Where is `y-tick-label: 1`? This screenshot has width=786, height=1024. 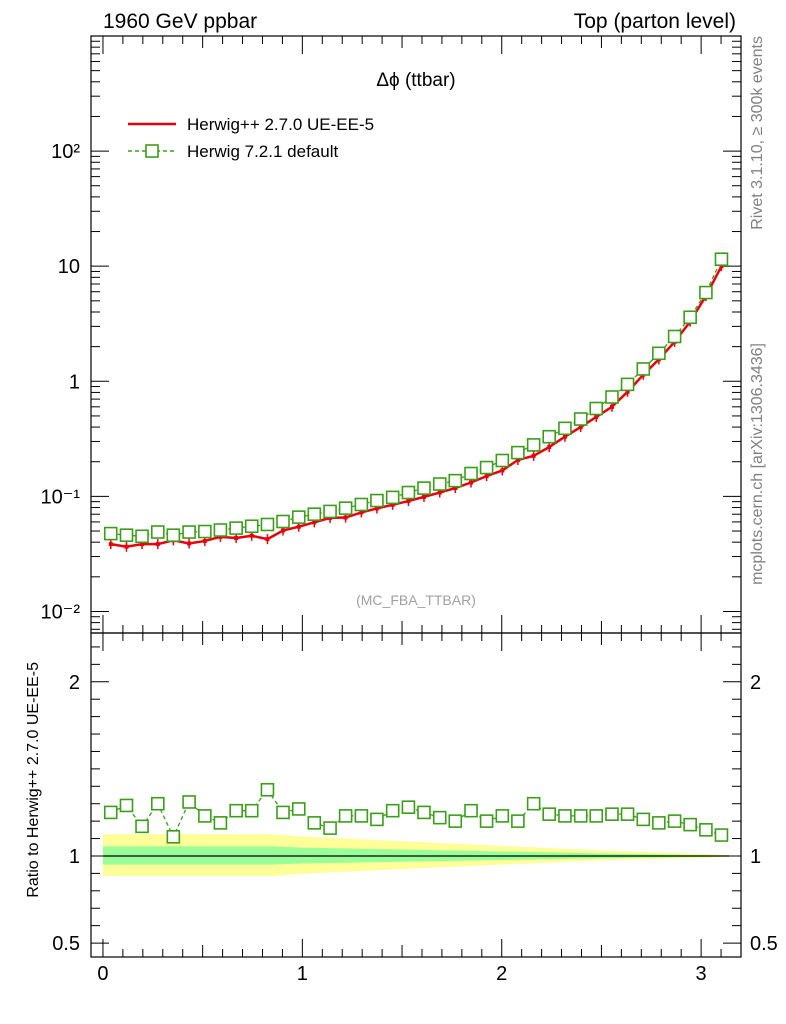 y-tick-label: 1 is located at coordinates (74, 382).